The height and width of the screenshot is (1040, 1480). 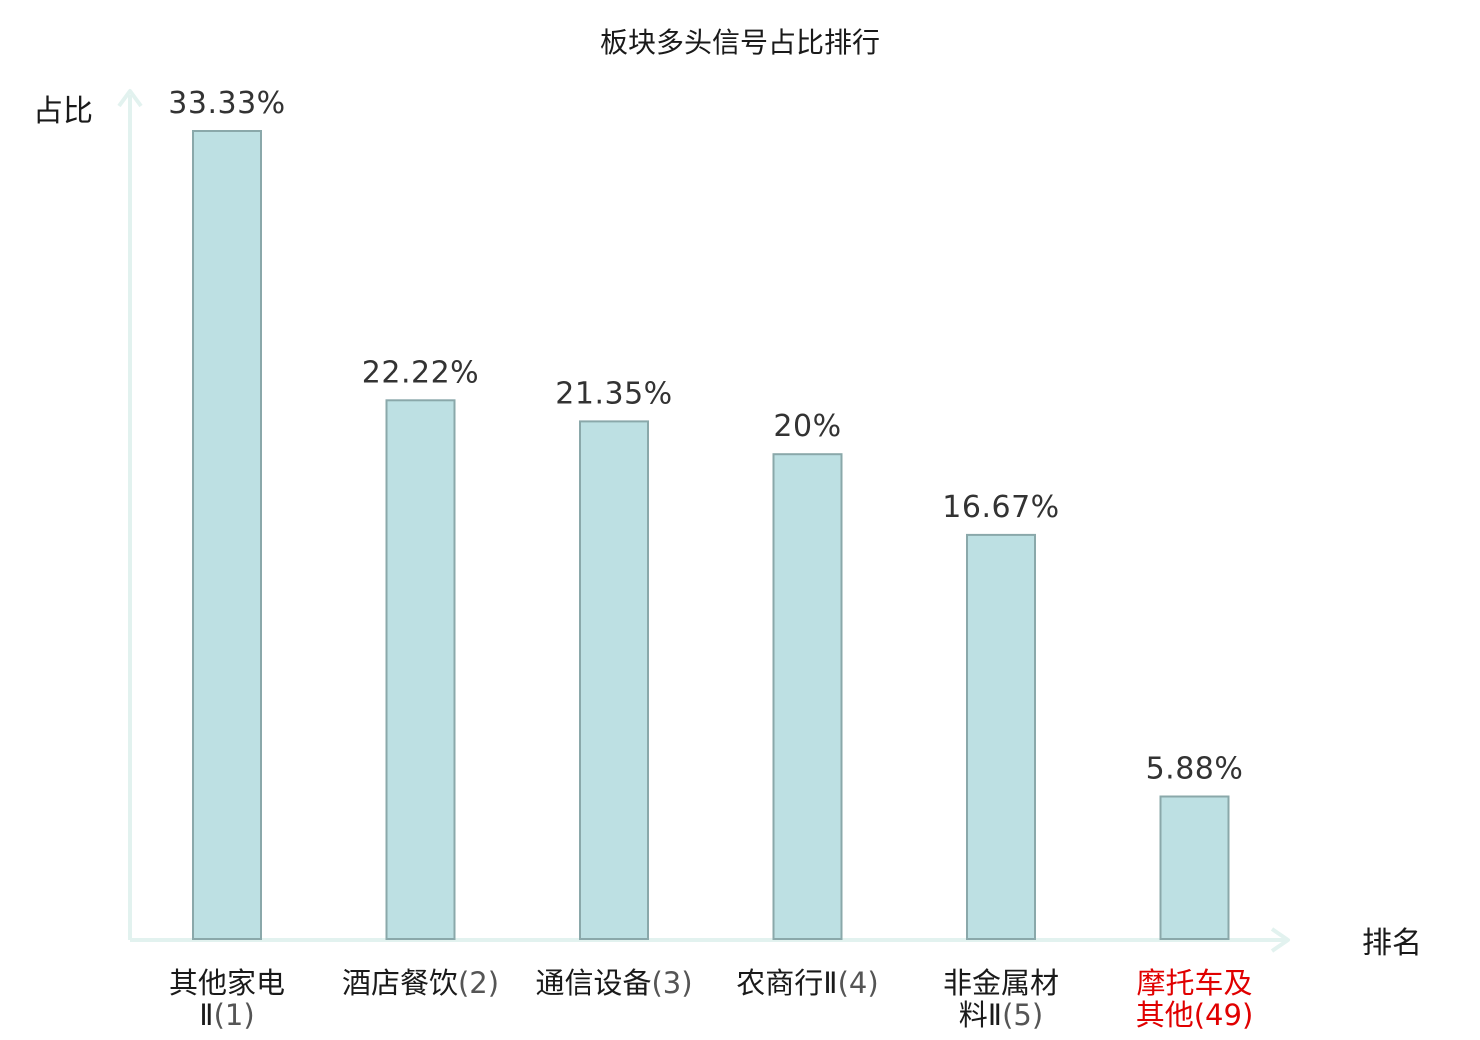 What do you see at coordinates (400, 983) in the screenshot?
I see `category-name-line: 酒店餐饮` at bounding box center [400, 983].